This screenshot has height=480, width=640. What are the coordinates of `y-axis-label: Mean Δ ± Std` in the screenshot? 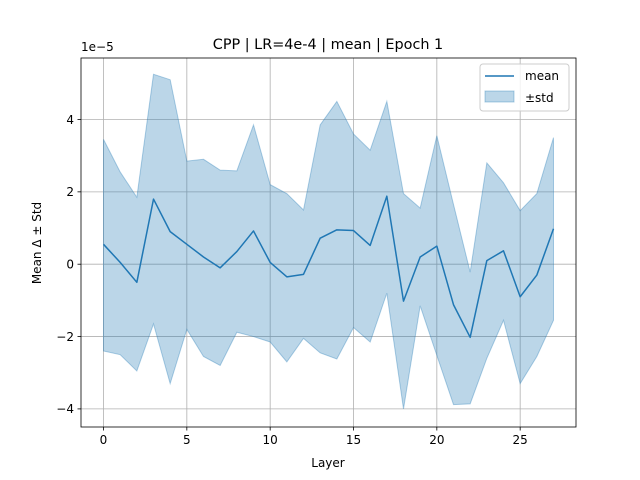 It's located at (37, 243).